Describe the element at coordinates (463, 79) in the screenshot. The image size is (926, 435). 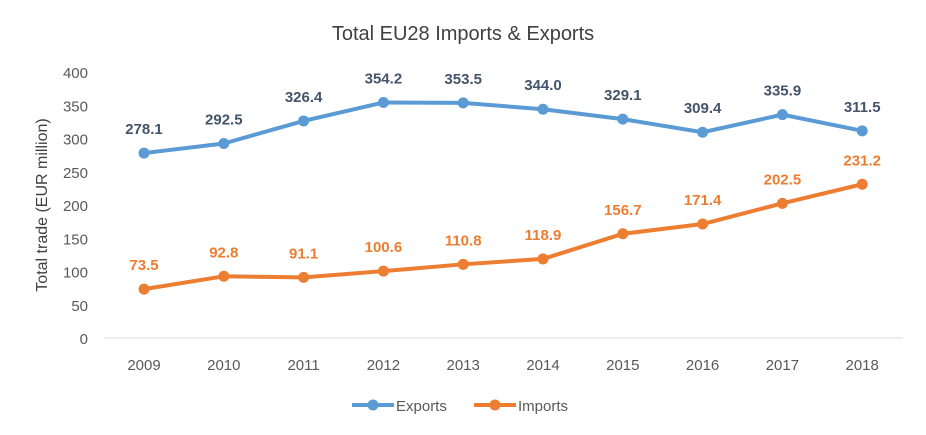
I see `data-label-exports: 353.5` at that location.